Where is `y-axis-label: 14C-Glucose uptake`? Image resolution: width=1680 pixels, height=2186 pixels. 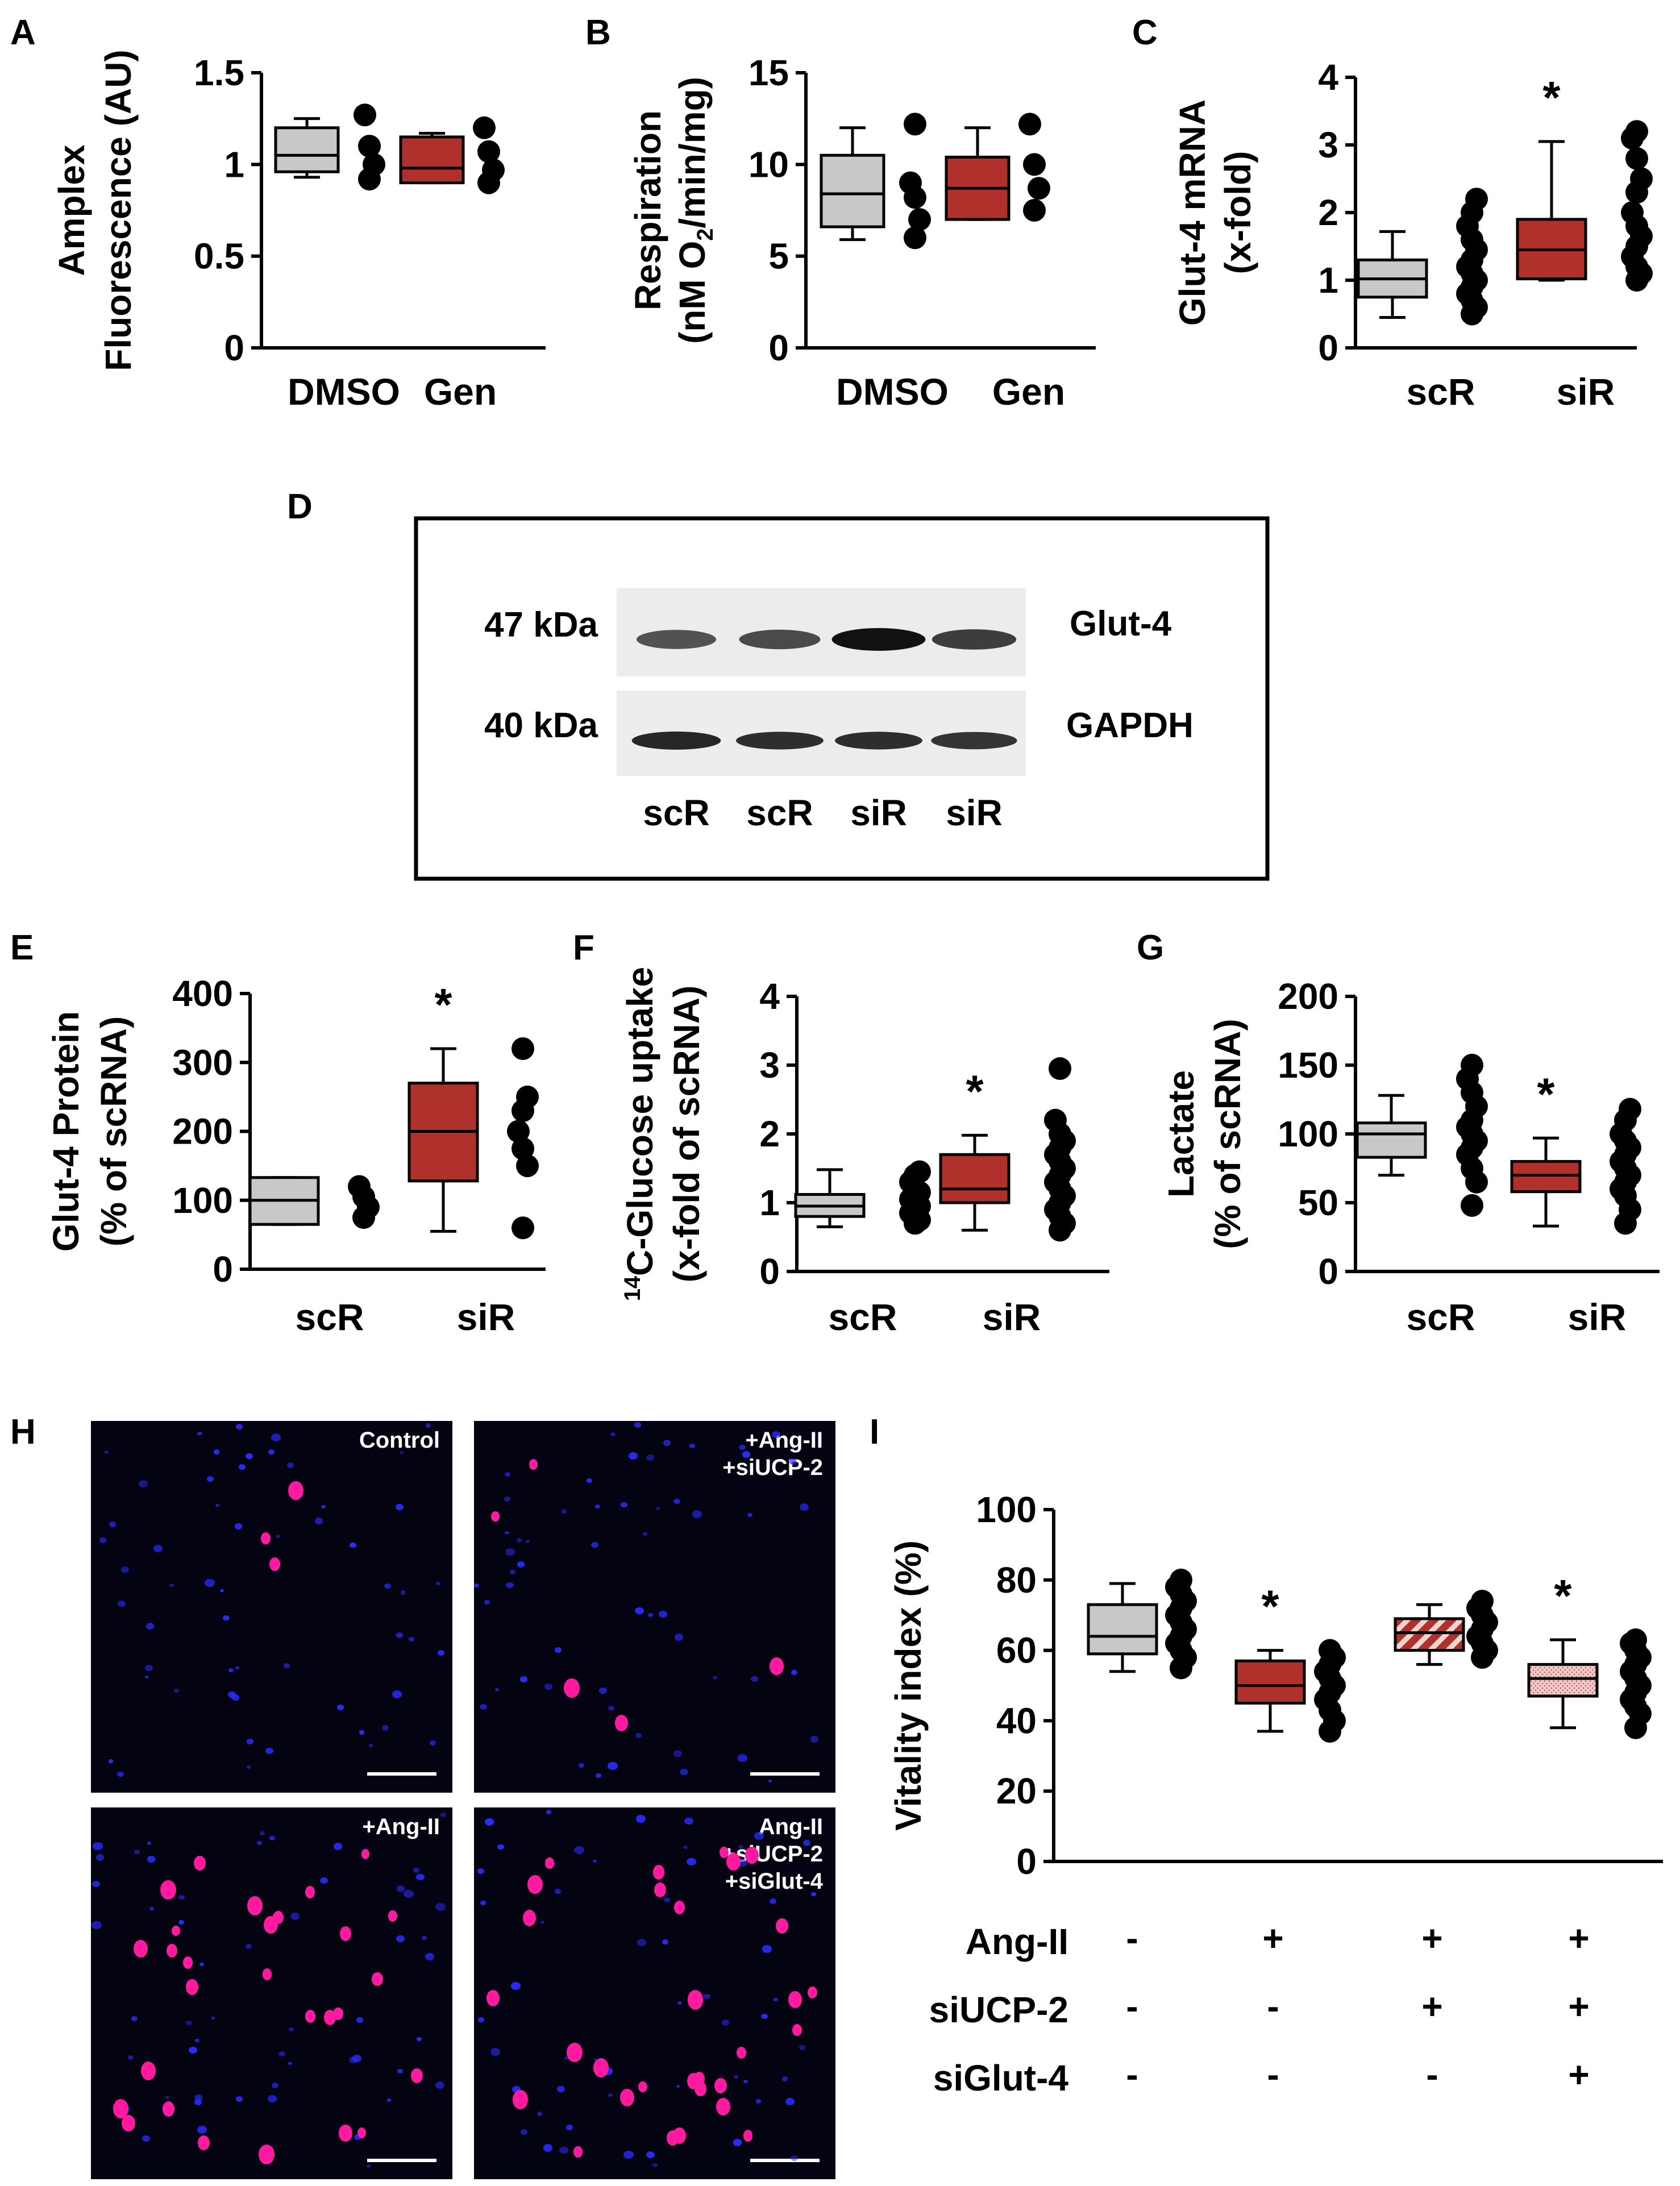
y-axis-label: 14C-Glucose uptake is located at coordinates (640, 1134).